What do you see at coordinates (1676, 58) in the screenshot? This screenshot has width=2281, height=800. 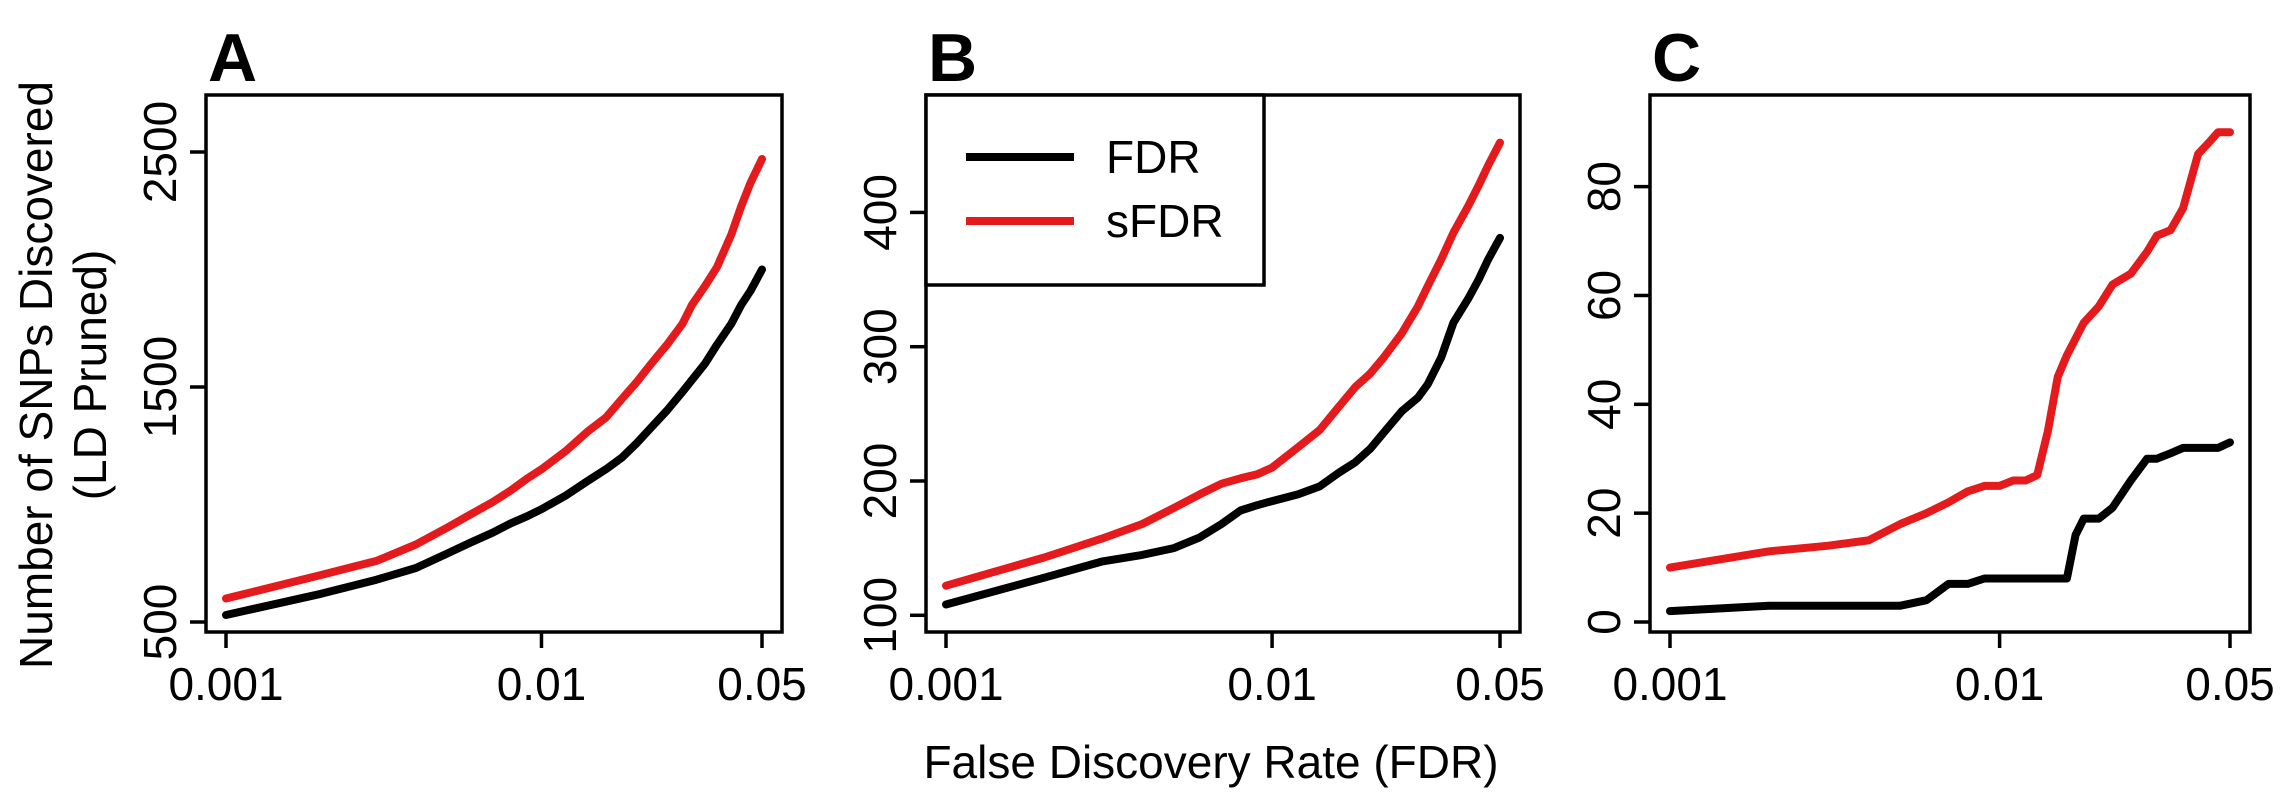 I see `panel-letter: C` at bounding box center [1676, 58].